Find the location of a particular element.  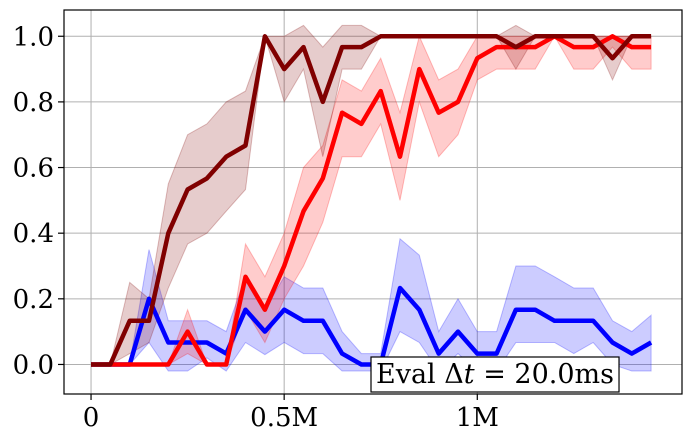

eval-annotation-box is located at coordinates (495, 374).